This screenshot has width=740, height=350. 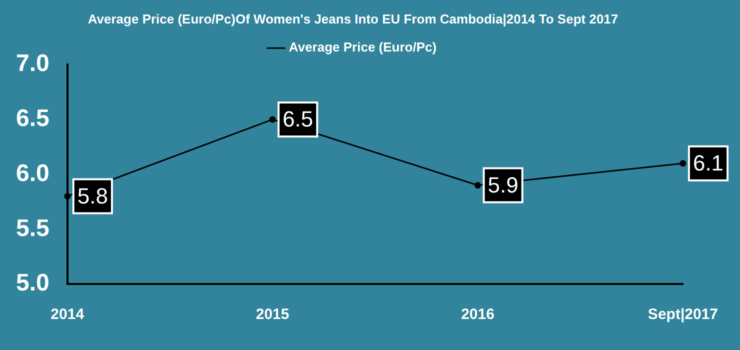 I want to click on data-label: 5.8, so click(x=92, y=195).